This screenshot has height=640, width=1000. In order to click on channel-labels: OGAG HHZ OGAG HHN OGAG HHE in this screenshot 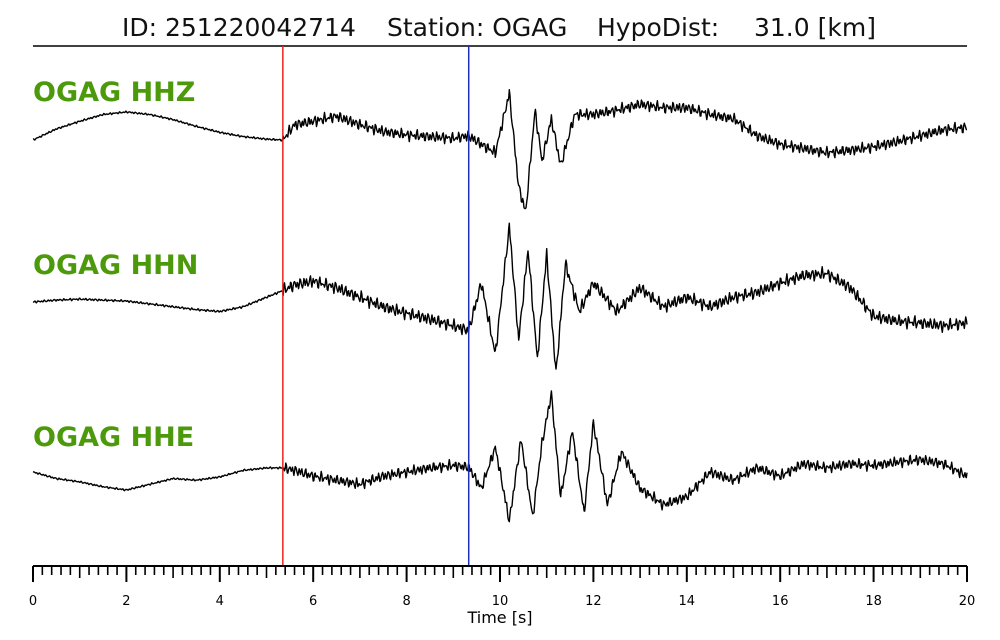, I will do `click(115, 265)`.